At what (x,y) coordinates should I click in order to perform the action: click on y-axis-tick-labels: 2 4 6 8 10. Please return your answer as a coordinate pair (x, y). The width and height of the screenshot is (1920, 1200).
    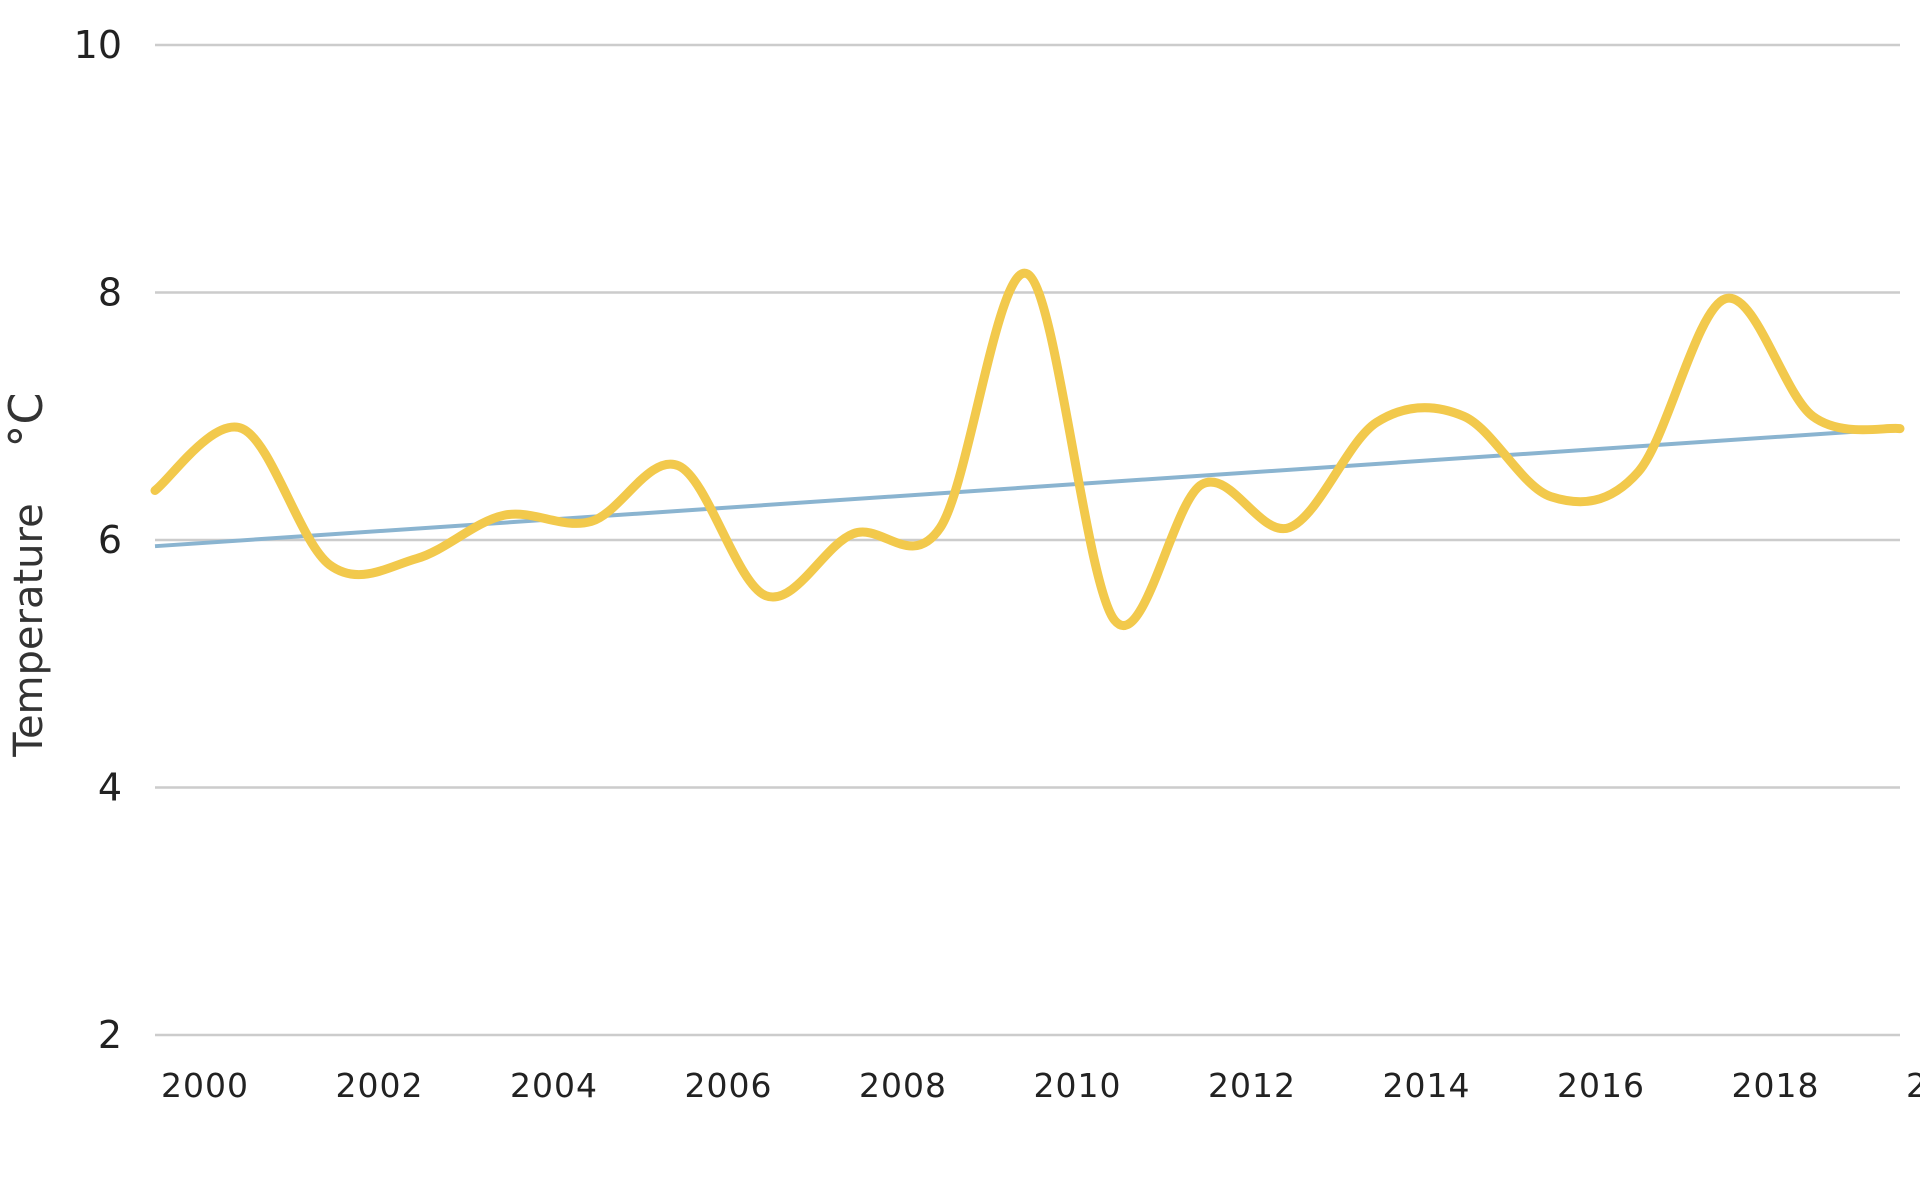
    Looking at the image, I should click on (98, 540).